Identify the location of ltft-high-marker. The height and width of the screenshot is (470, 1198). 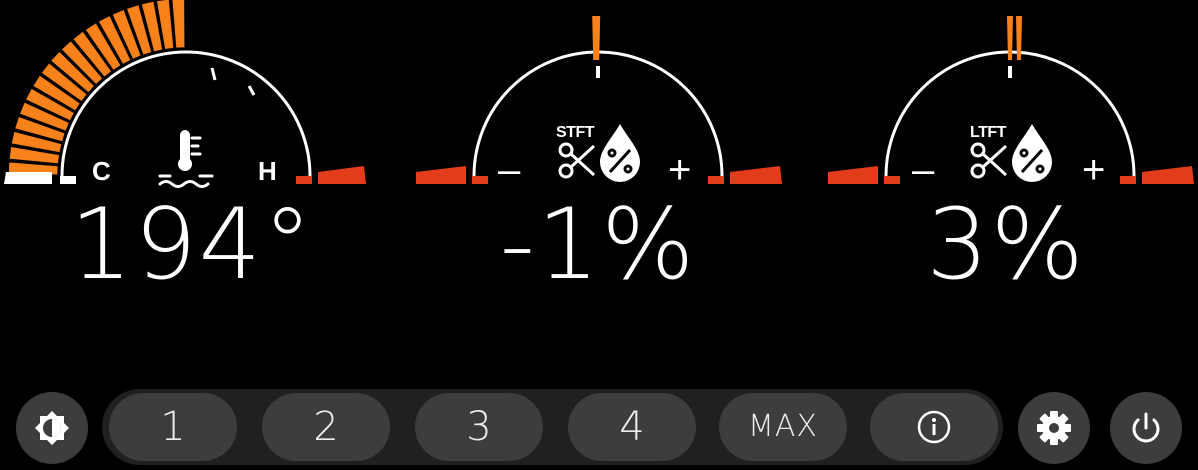
(1128, 180).